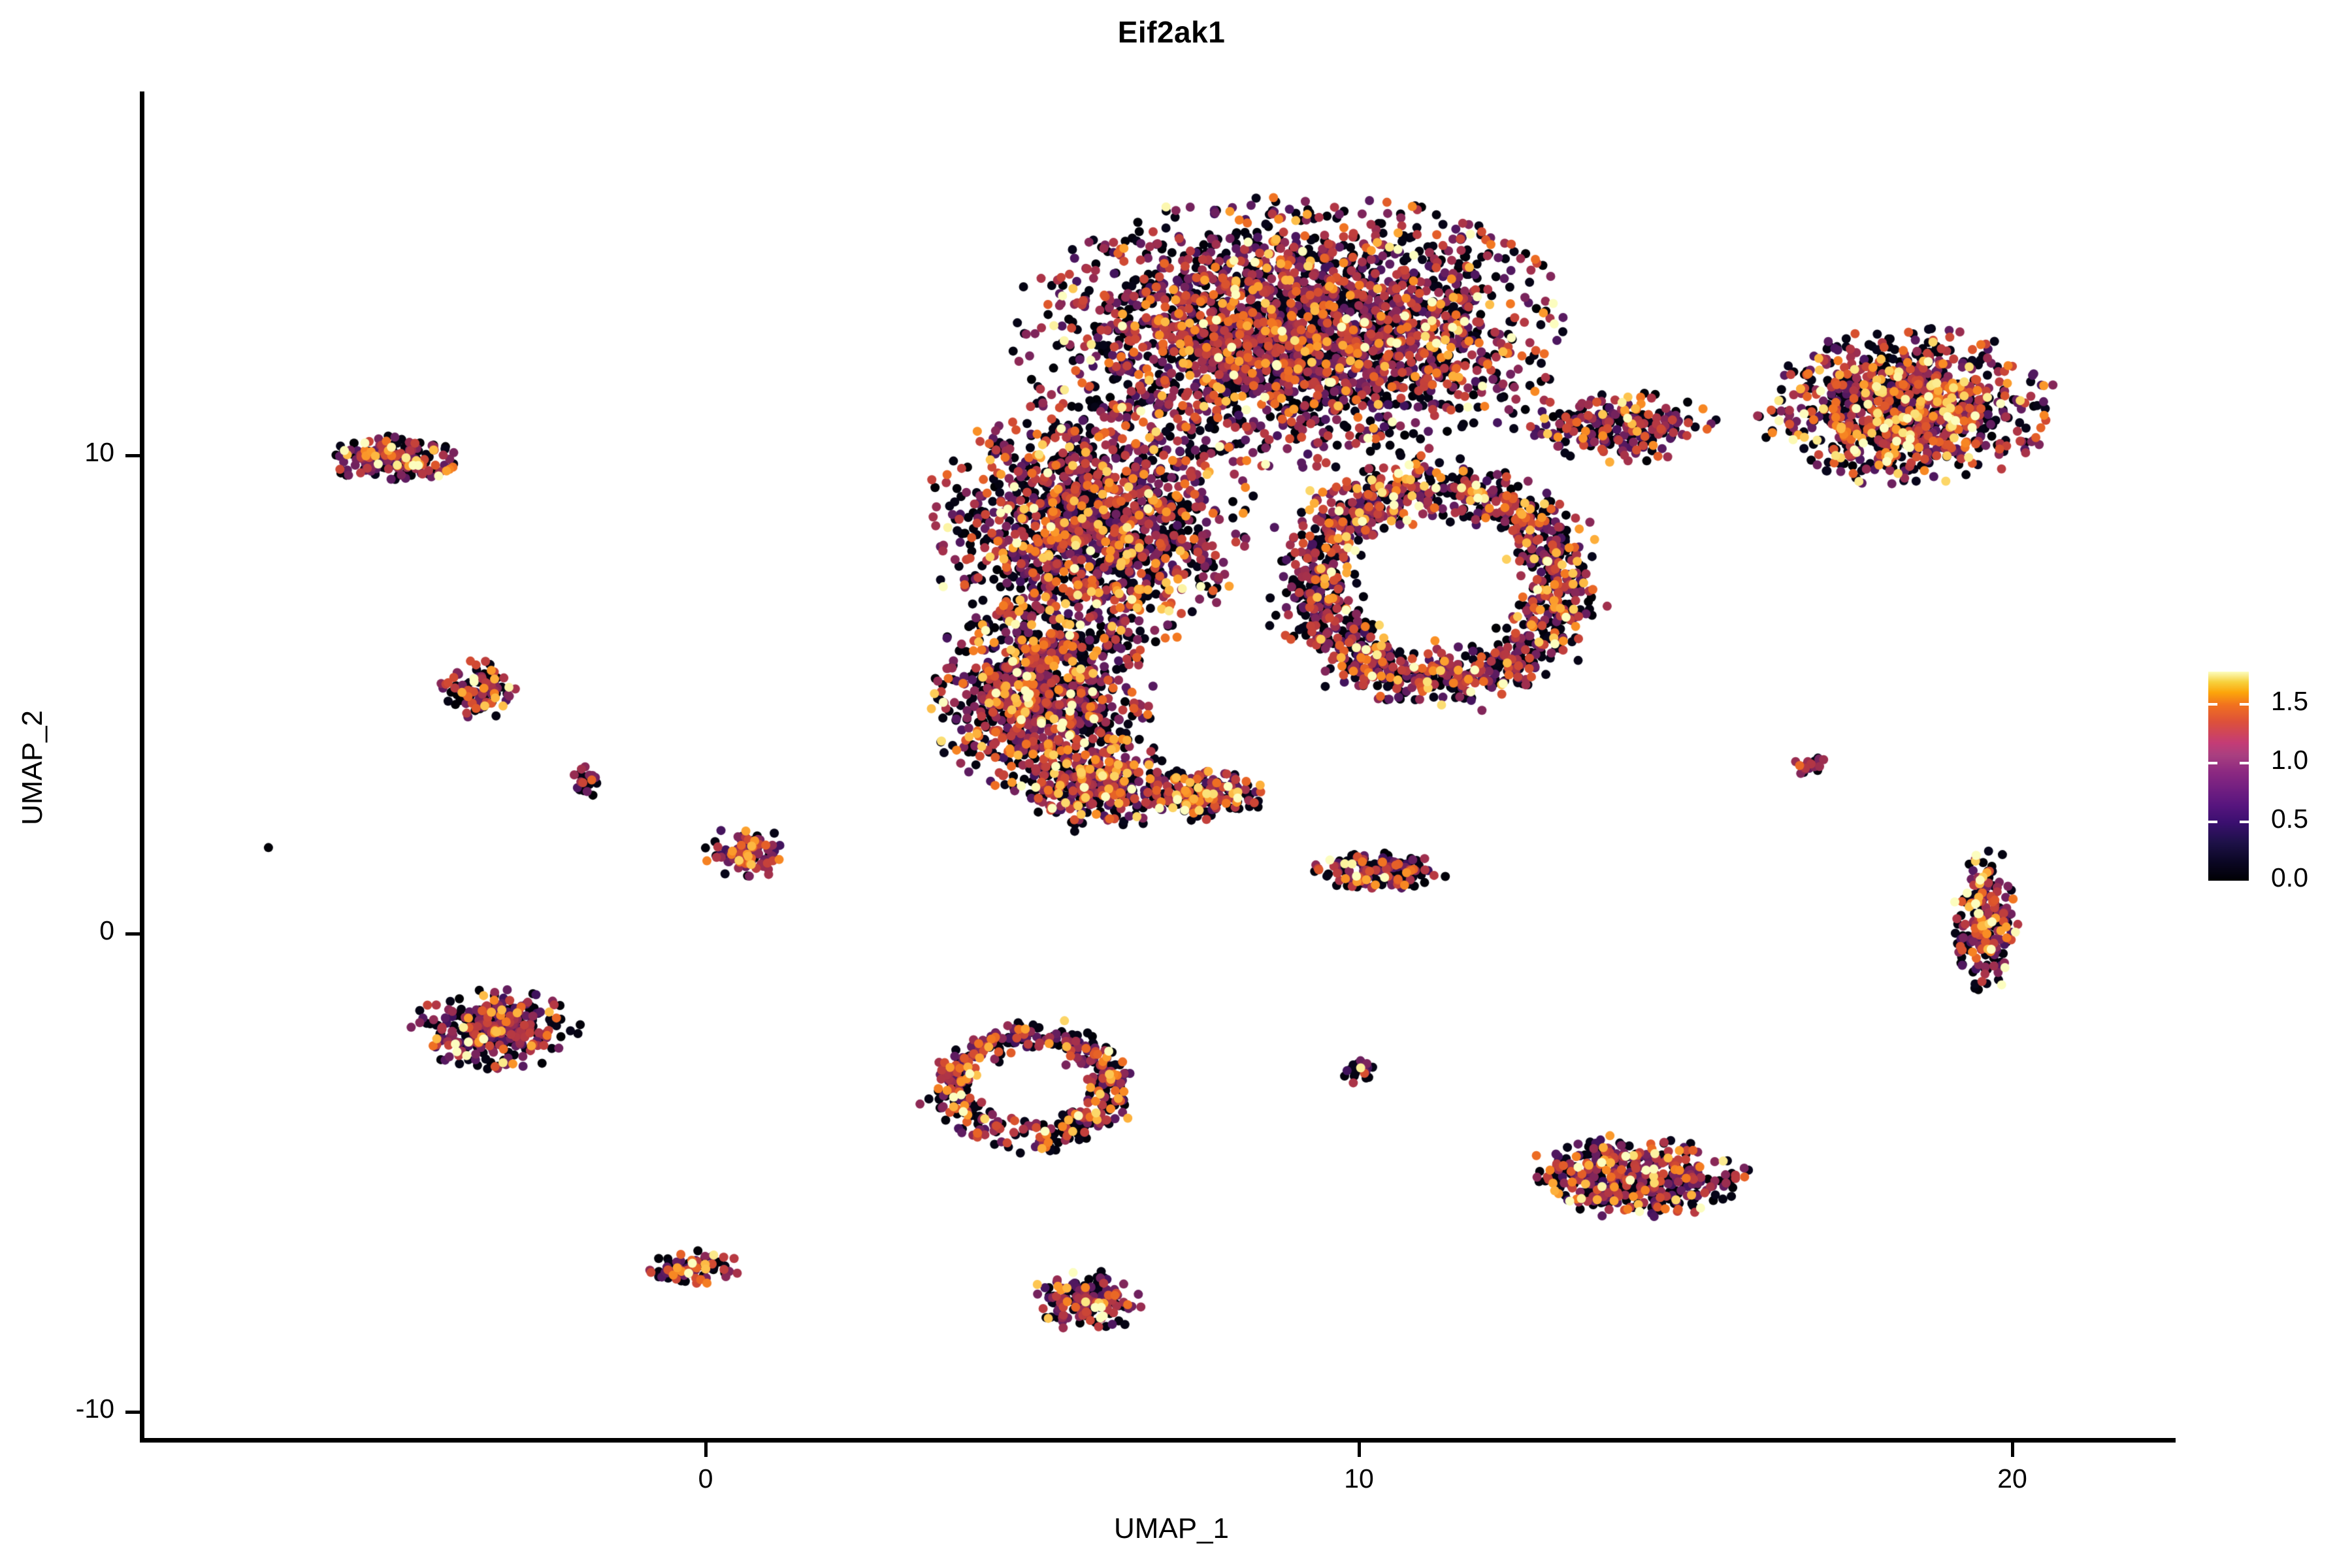  What do you see at coordinates (2012, 1478) in the screenshot?
I see `x-tick-label: 20` at bounding box center [2012, 1478].